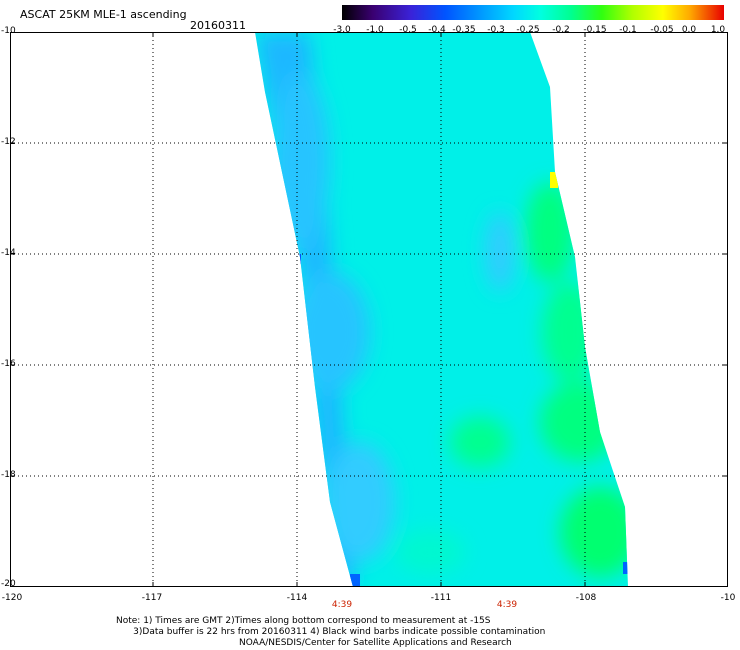 Image resolution: width=740 pixels, height=650 pixels. I want to click on longitude-label: -108, so click(586, 598).